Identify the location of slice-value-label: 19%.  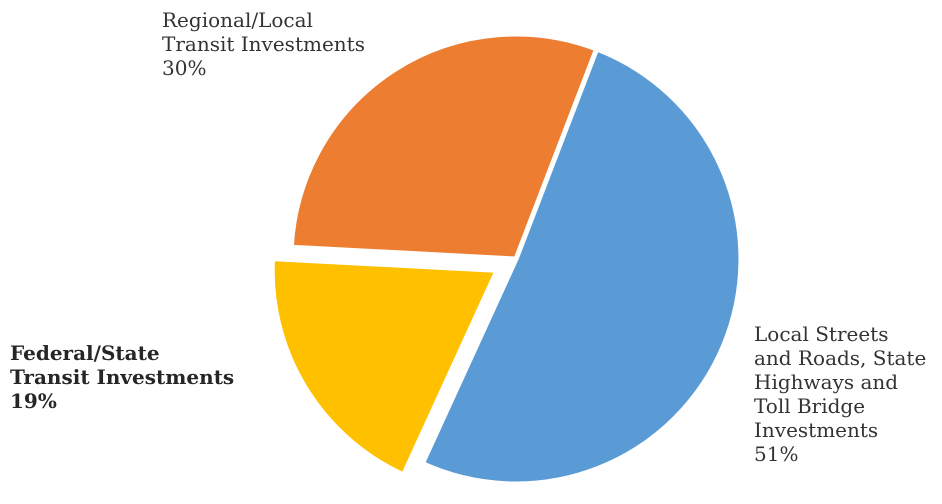
(33, 401).